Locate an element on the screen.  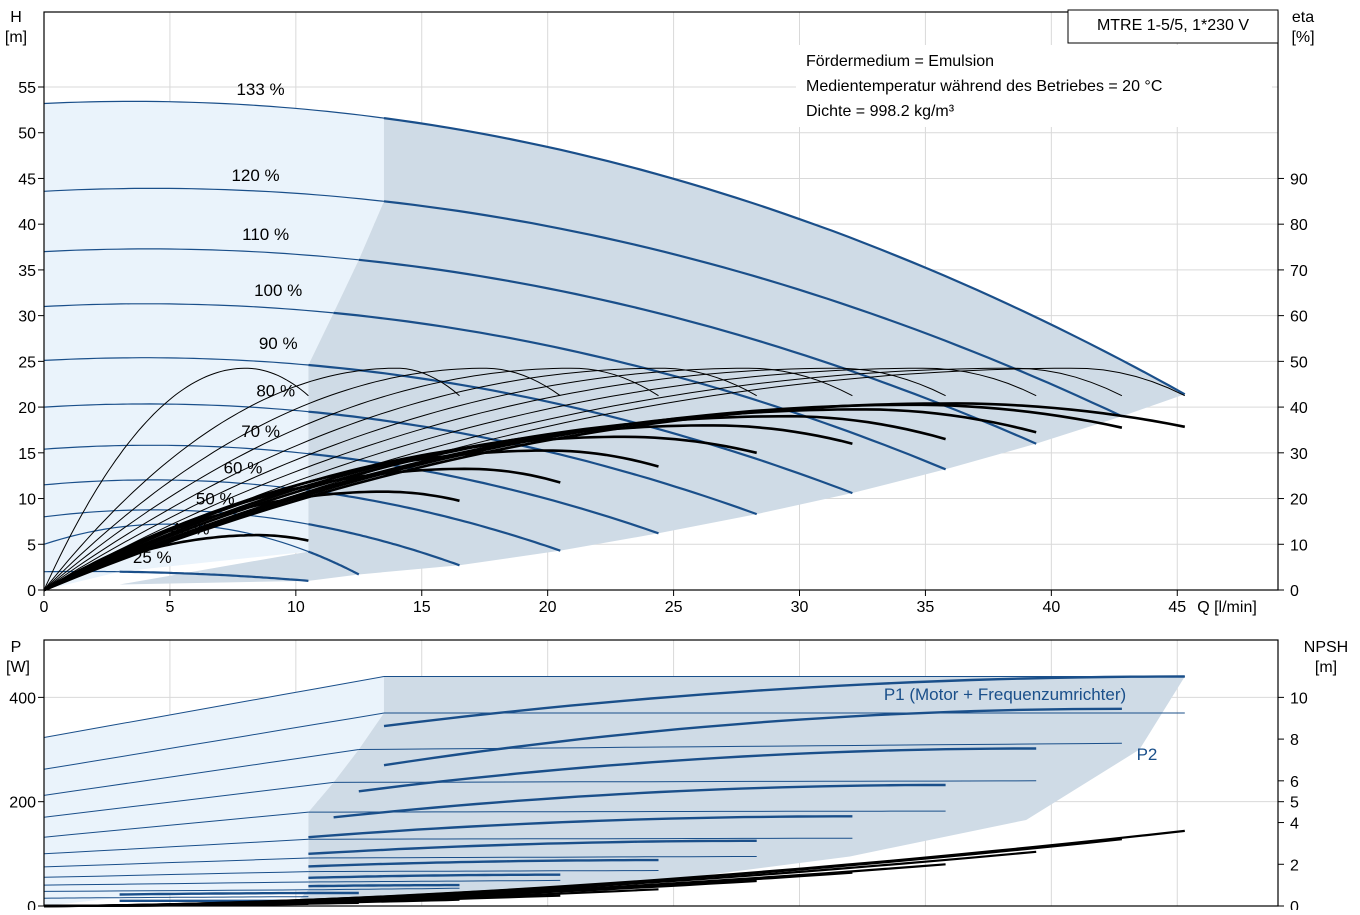
tick-label-p: 400 is located at coordinates (22, 698).